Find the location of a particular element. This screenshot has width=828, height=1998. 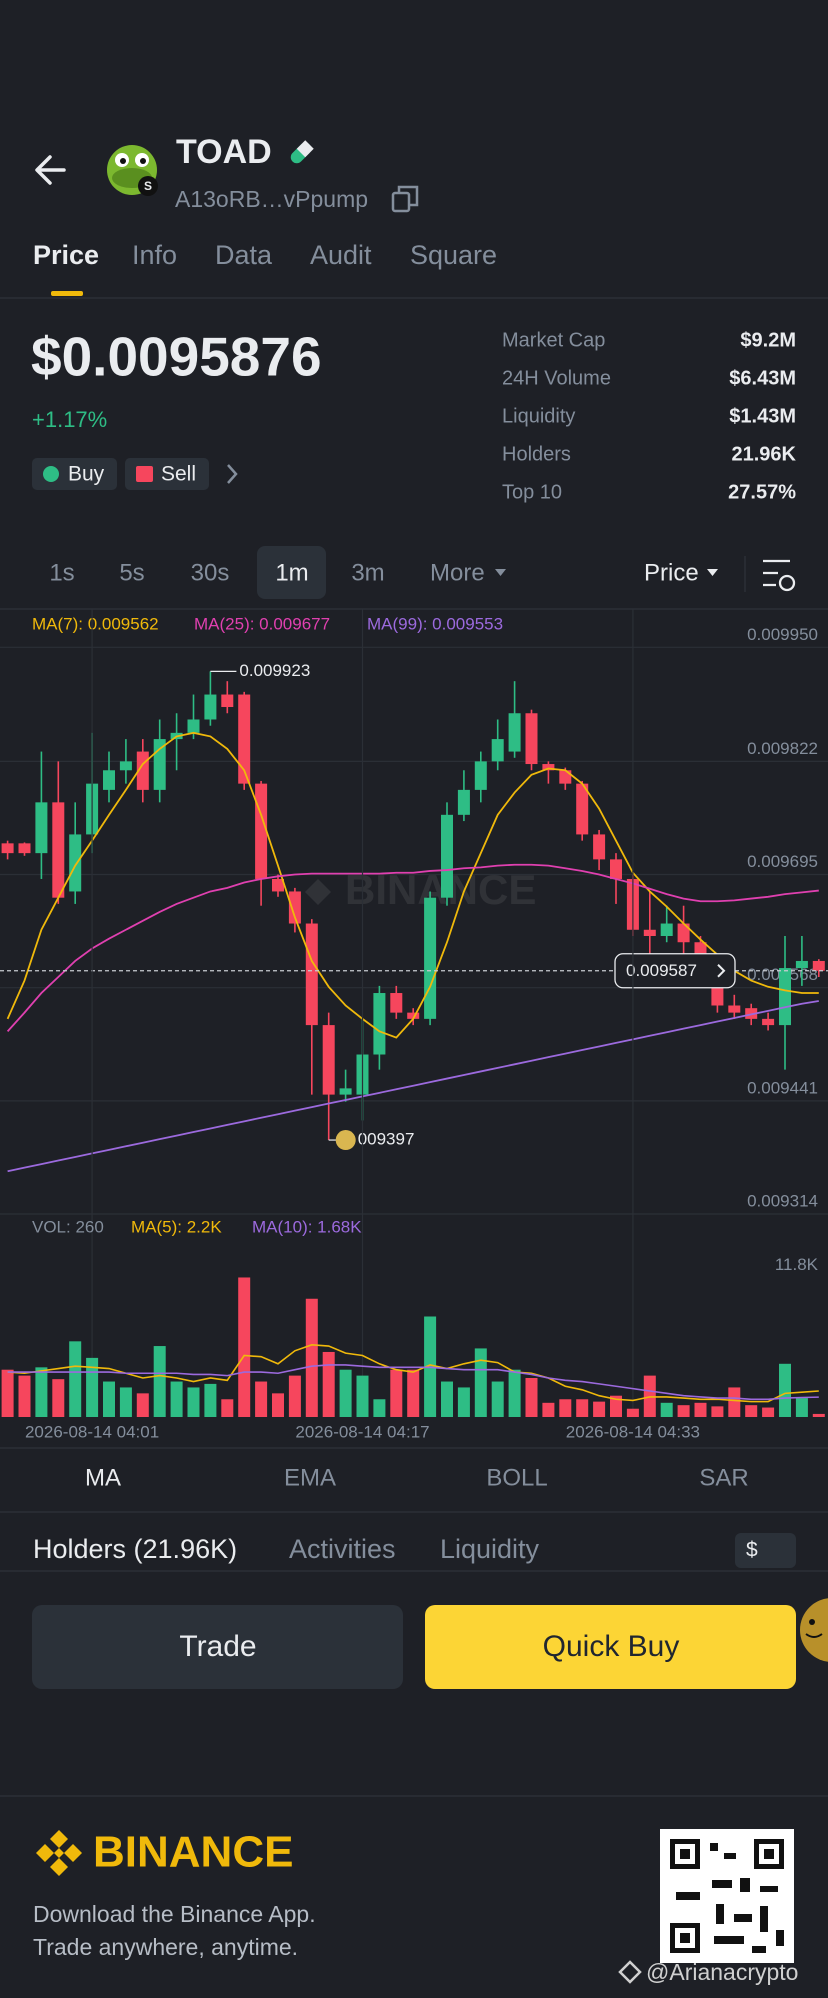

chart-settings is located at coordinates (779, 575).